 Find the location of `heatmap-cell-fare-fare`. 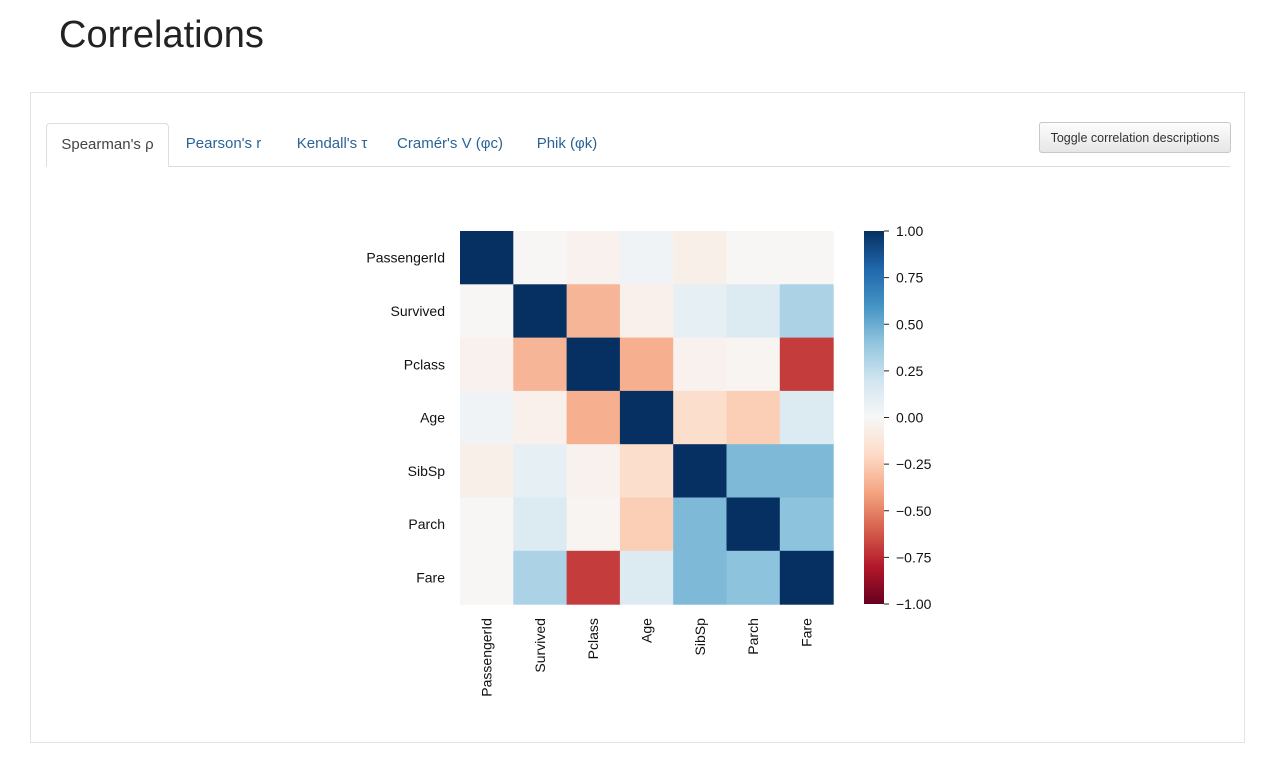

heatmap-cell-fare-fare is located at coordinates (806, 577).